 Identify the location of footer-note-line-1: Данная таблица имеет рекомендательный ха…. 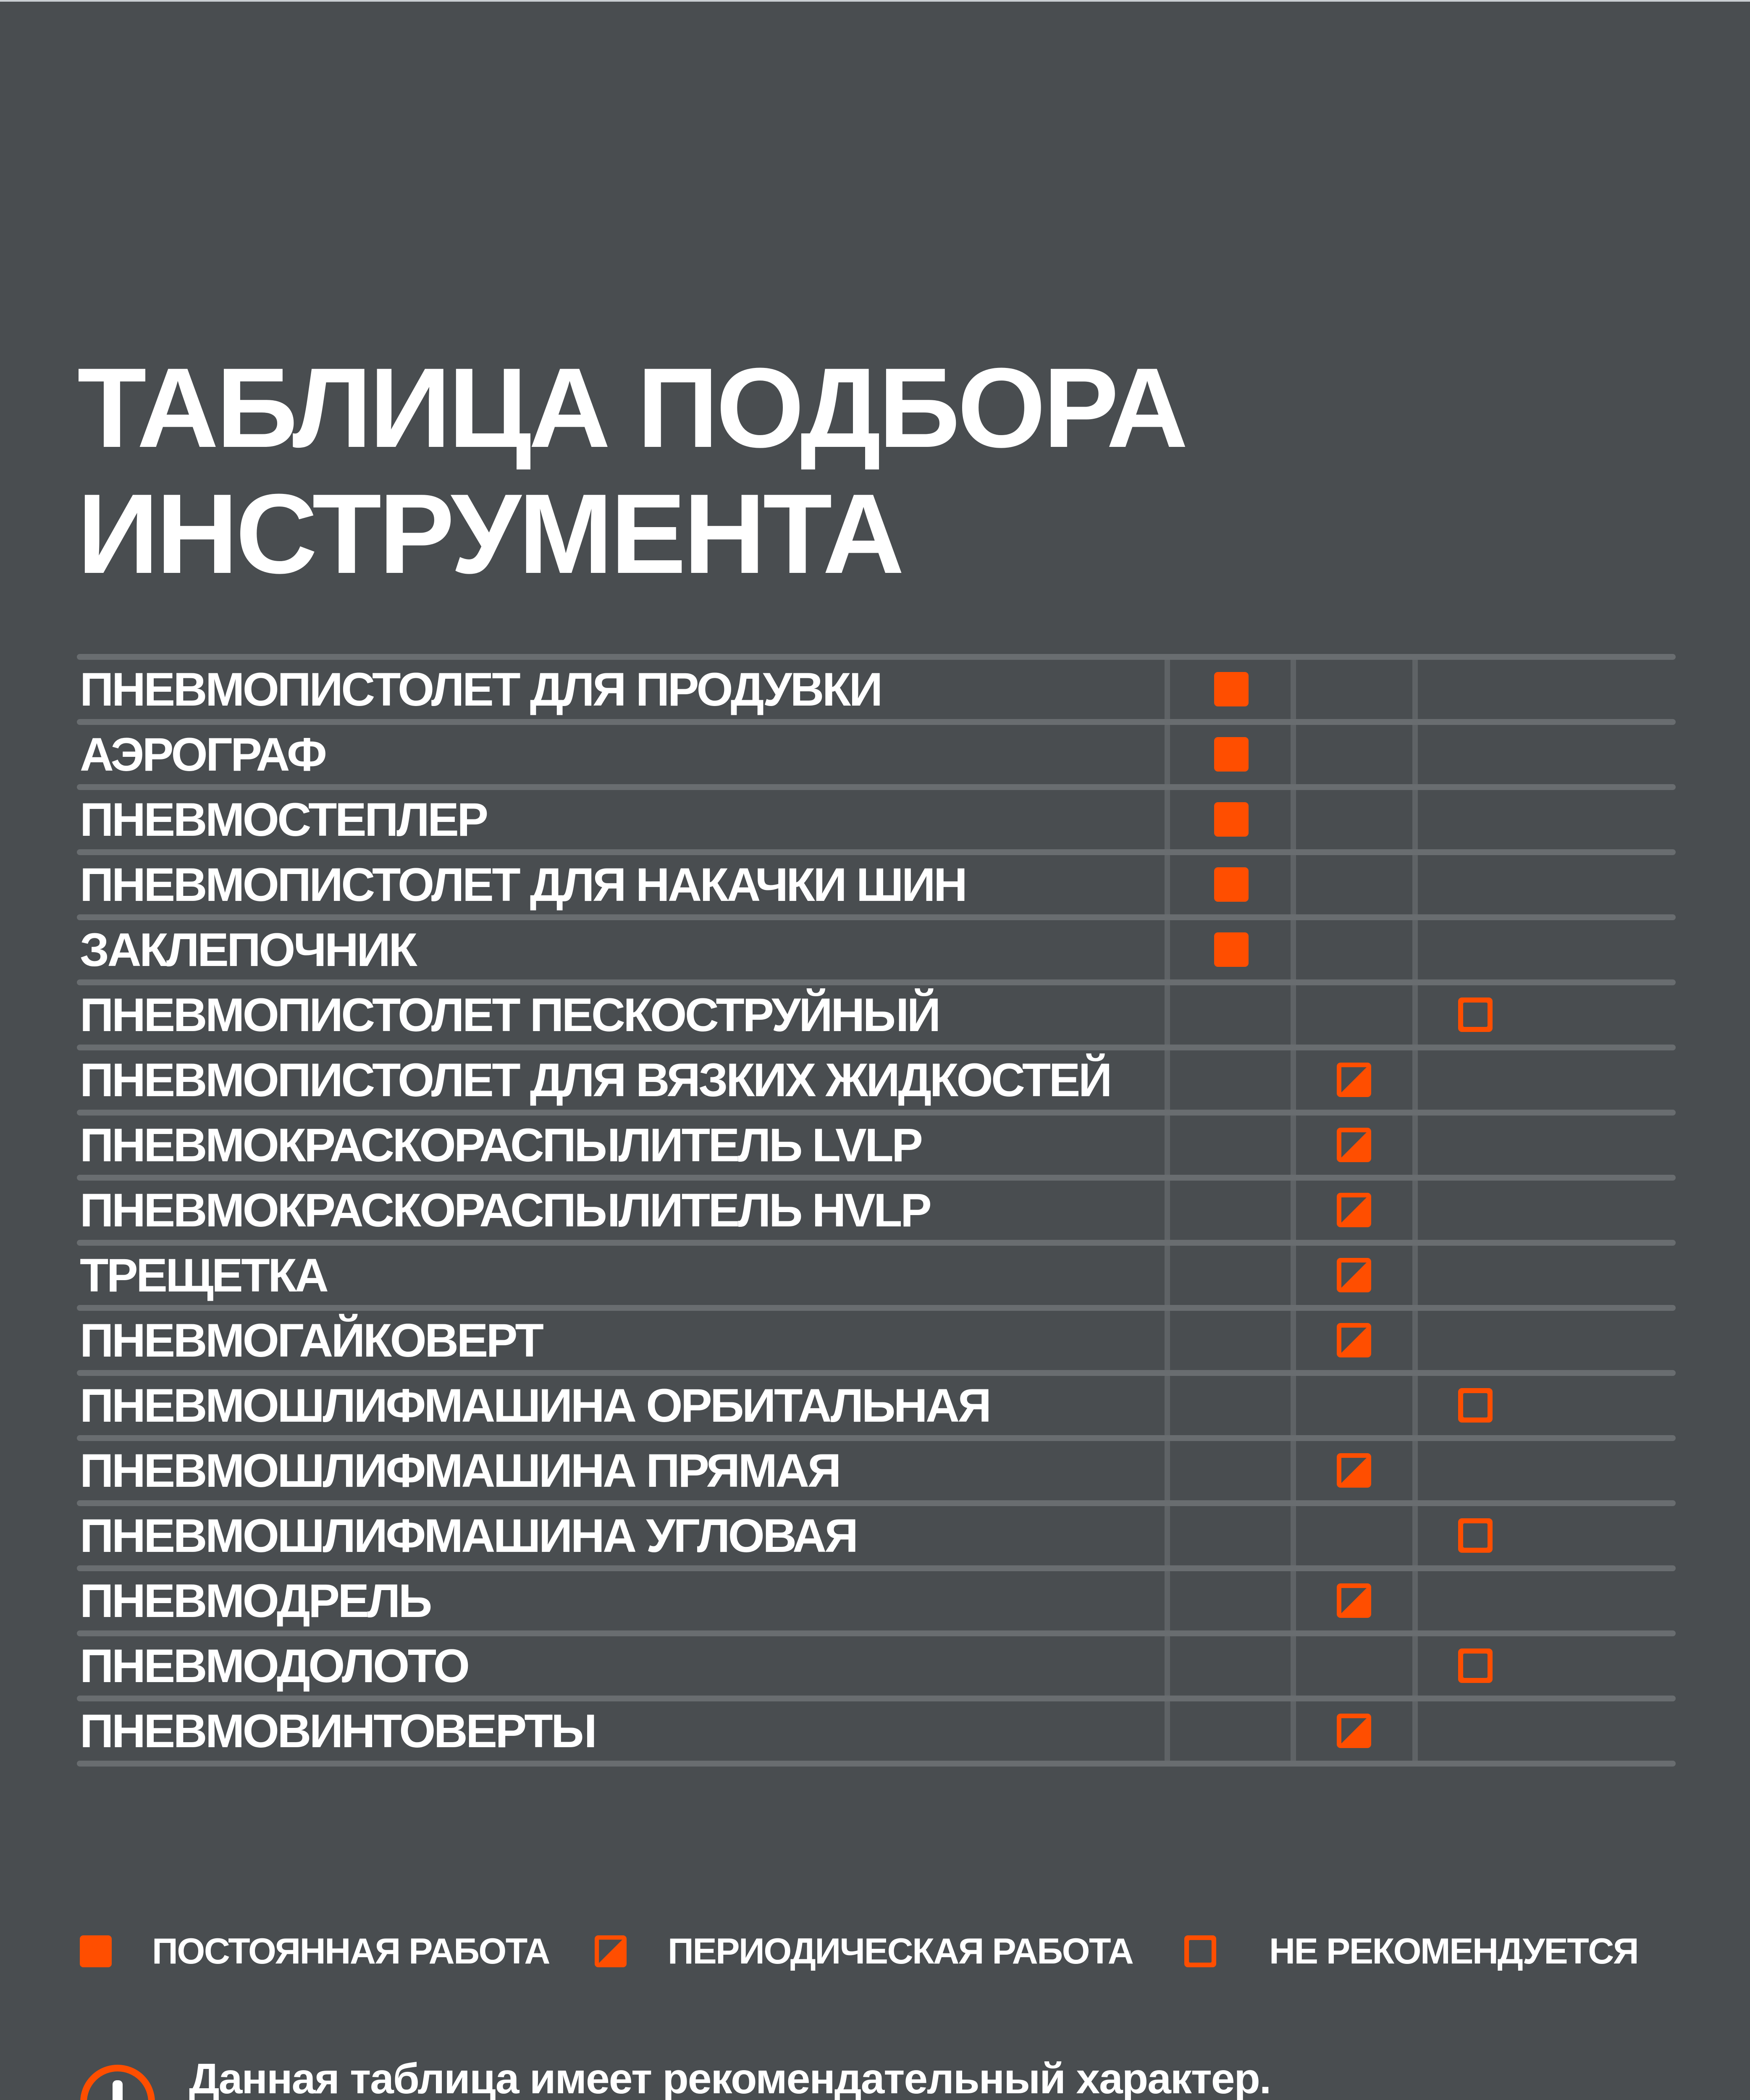
(730, 2077).